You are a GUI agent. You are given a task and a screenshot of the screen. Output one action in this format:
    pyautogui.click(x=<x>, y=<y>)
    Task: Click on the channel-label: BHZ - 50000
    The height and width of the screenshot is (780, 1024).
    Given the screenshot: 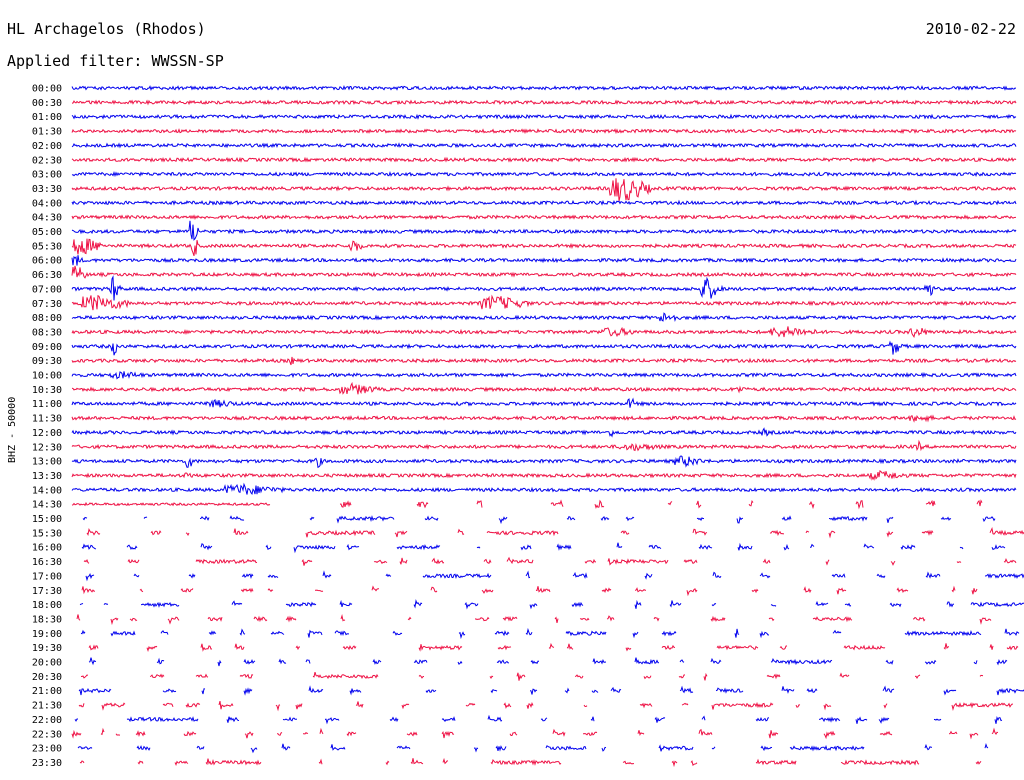 What is the action you would take?
    pyautogui.click(x=12, y=430)
    